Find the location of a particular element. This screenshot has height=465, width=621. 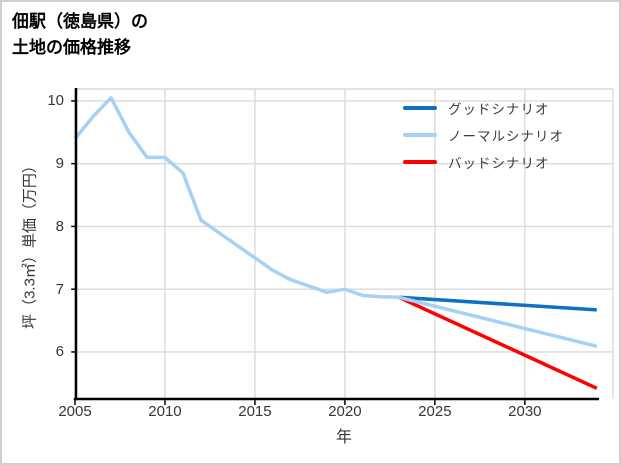

y-tick-label: 8 is located at coordinates (59, 226).